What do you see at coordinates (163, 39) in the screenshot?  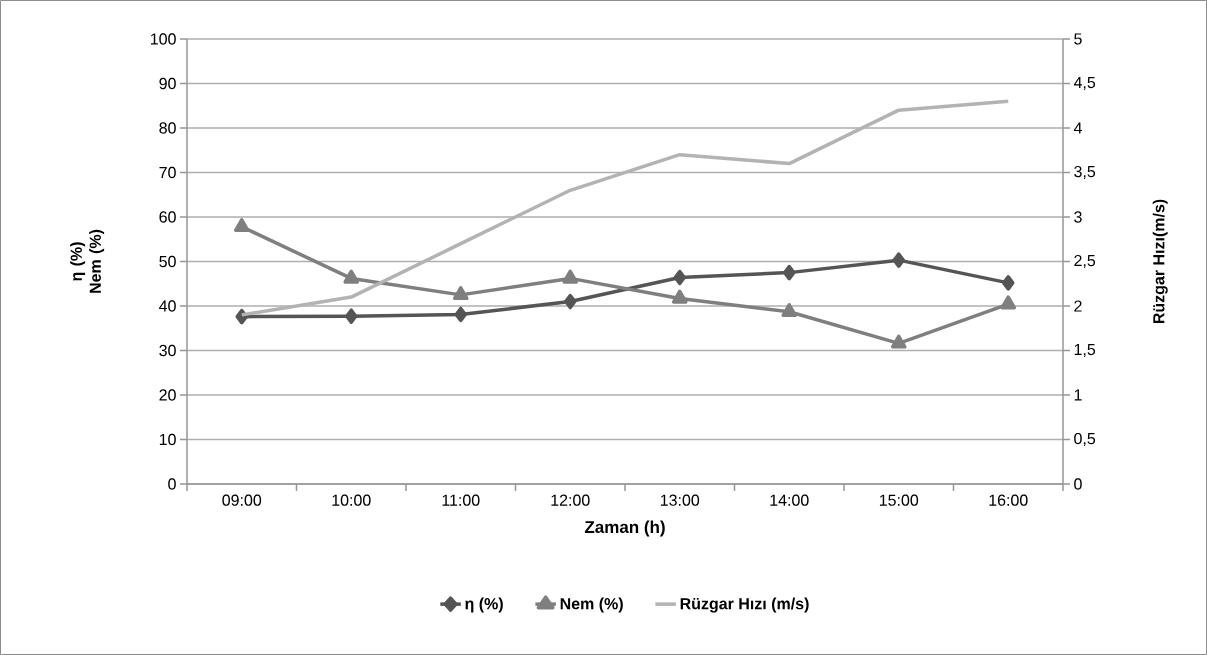 I see `y-tick-label: 100` at bounding box center [163, 39].